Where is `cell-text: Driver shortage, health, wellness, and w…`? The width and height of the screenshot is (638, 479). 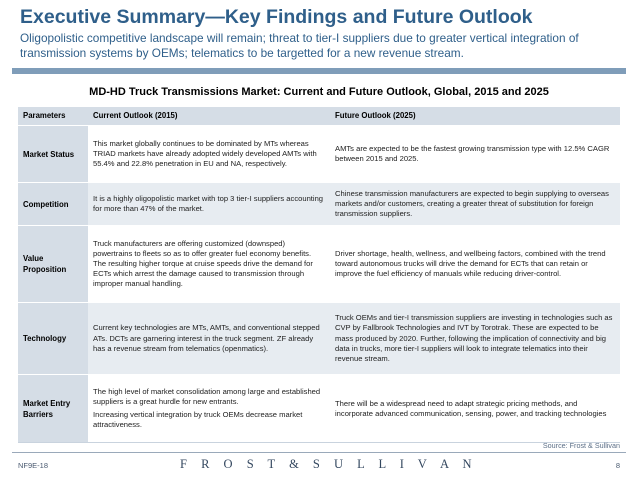 cell-text: Driver shortage, health, wellness, and w… is located at coordinates (470, 263).